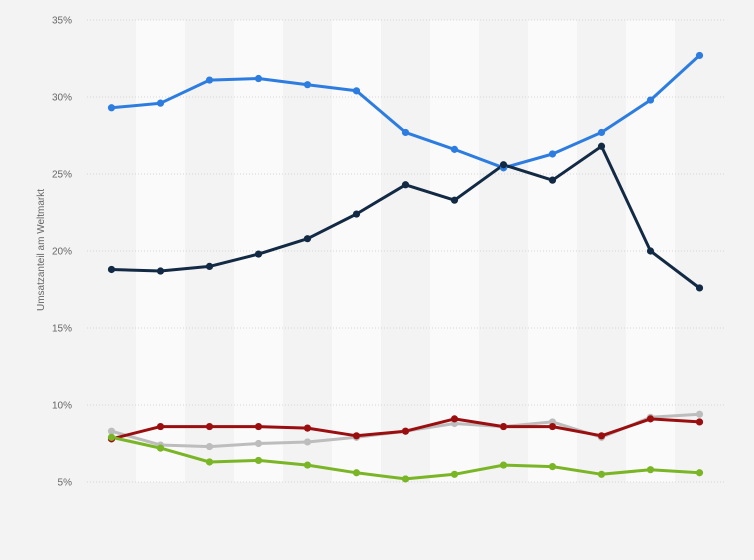 This screenshot has width=754, height=560. Describe the element at coordinates (62, 329) in the screenshot. I see `y-tick-label: 15%` at that location.